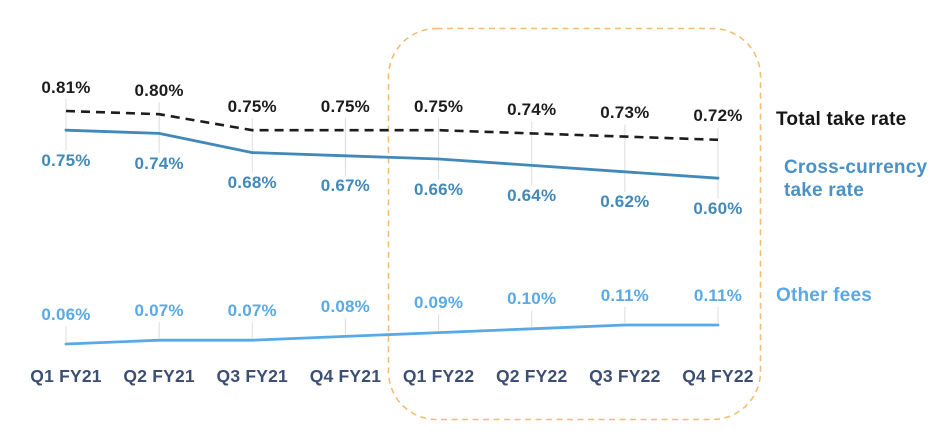 The width and height of the screenshot is (935, 448). What do you see at coordinates (856, 179) in the screenshot?
I see `legend-cross-currency-take-rate: Cross-currency take rate` at bounding box center [856, 179].